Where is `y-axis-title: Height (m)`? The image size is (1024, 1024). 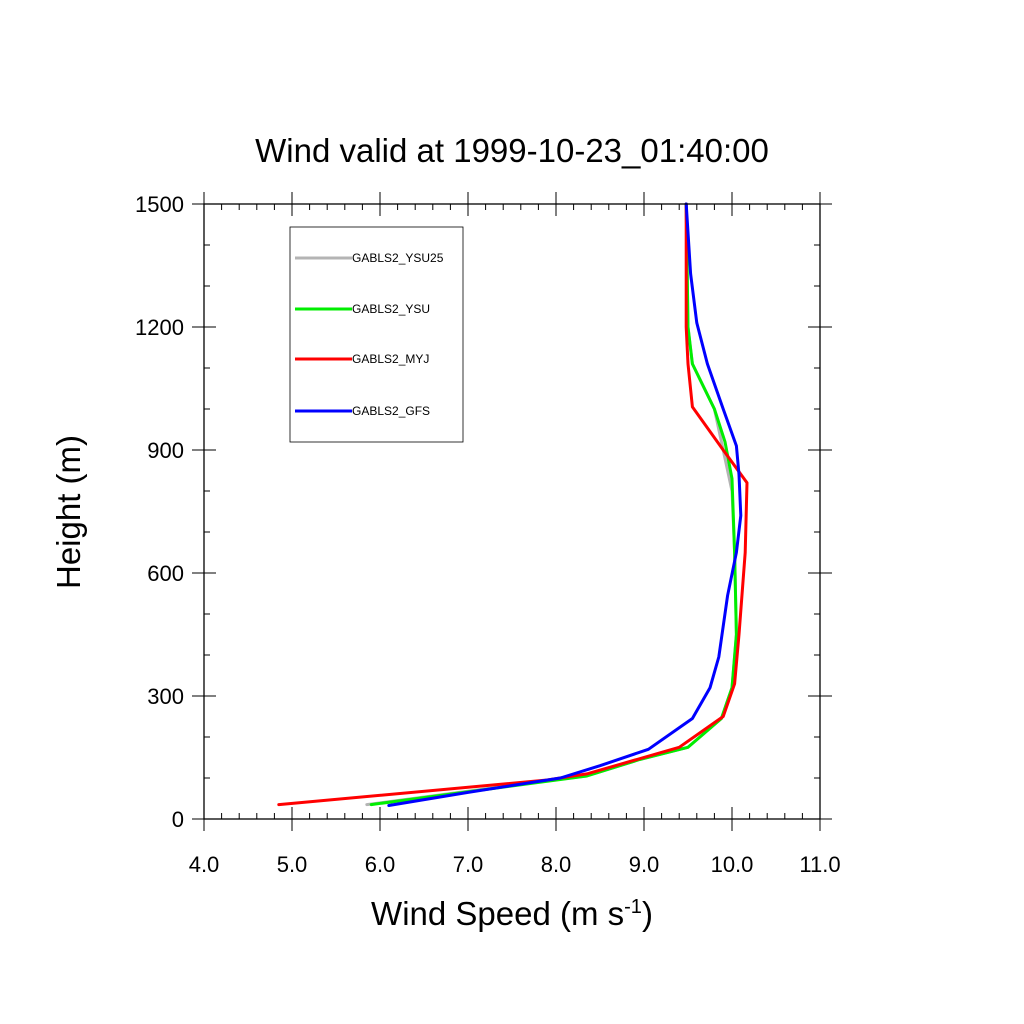 y-axis-title: Height (m) is located at coordinates (68, 512).